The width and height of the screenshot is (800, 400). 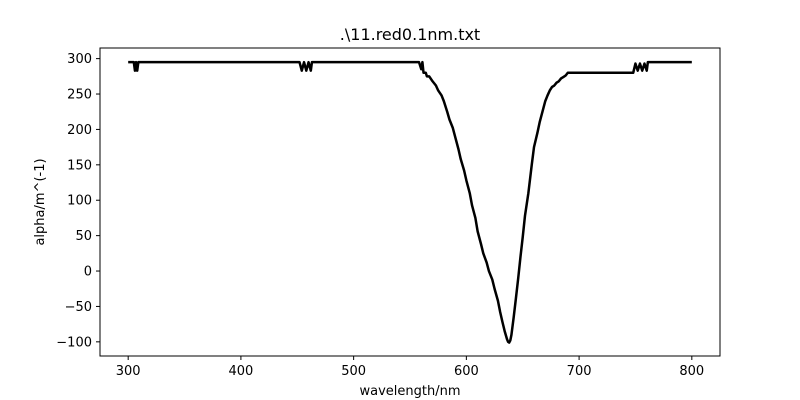 I want to click on y-tick-label: 50, so click(x=83, y=236).